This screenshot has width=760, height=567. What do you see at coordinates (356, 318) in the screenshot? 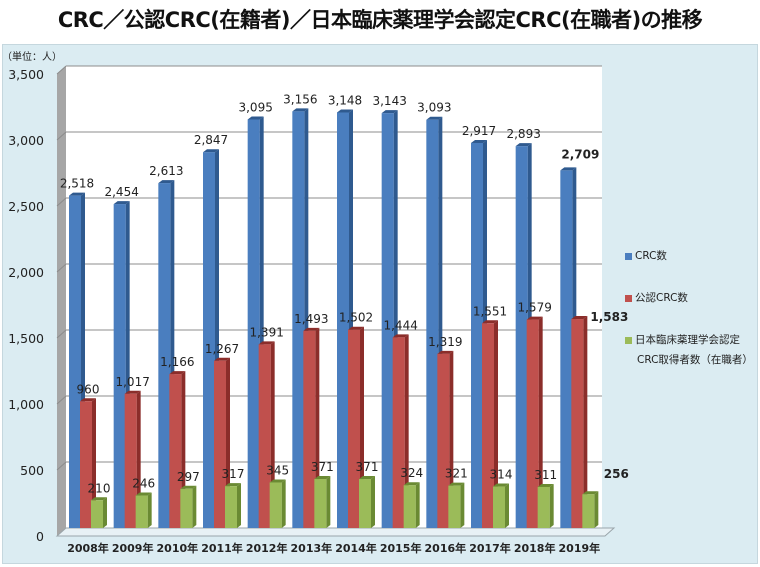
I see `data-label: 1,502` at bounding box center [356, 318].